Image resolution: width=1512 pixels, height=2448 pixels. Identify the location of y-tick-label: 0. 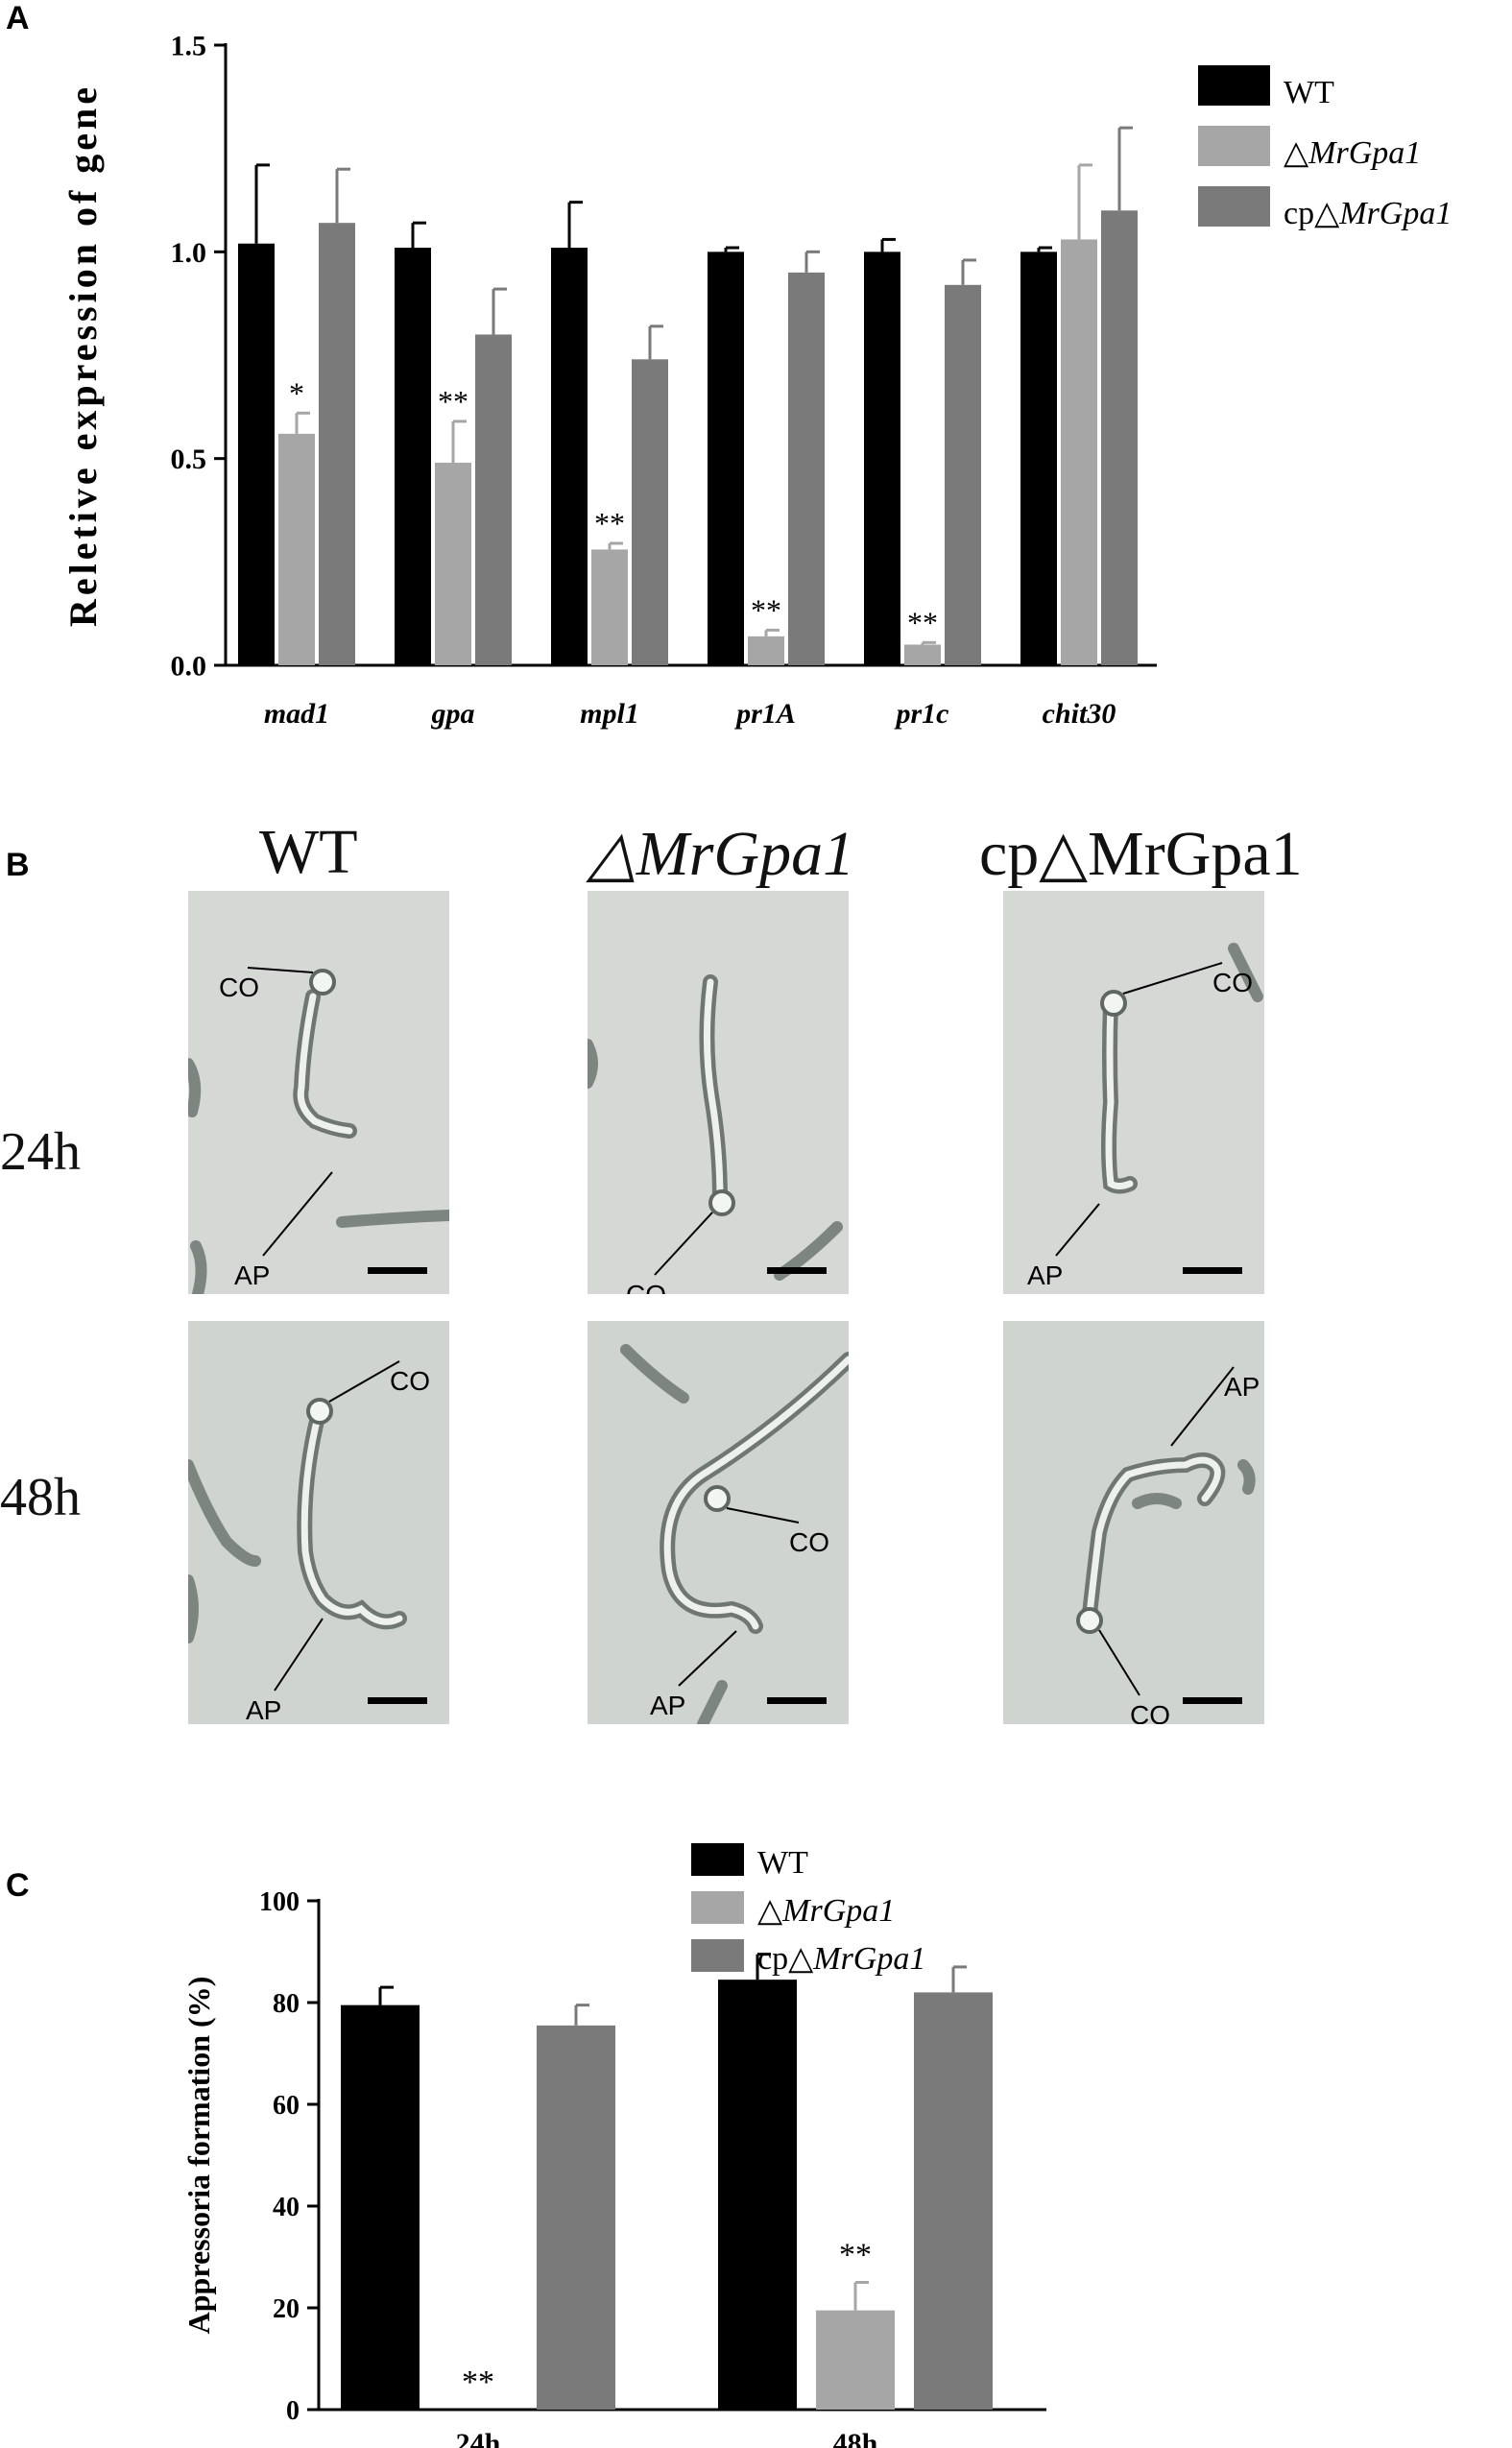
(293, 2411).